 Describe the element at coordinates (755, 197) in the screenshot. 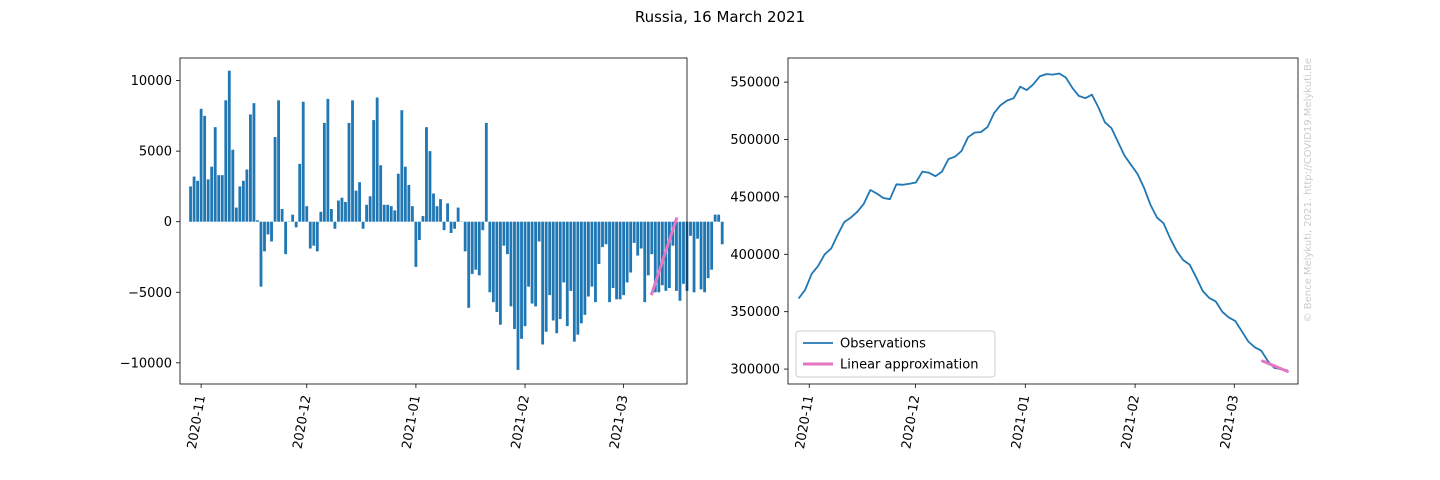

I see `y-tick-label: 450000` at that location.